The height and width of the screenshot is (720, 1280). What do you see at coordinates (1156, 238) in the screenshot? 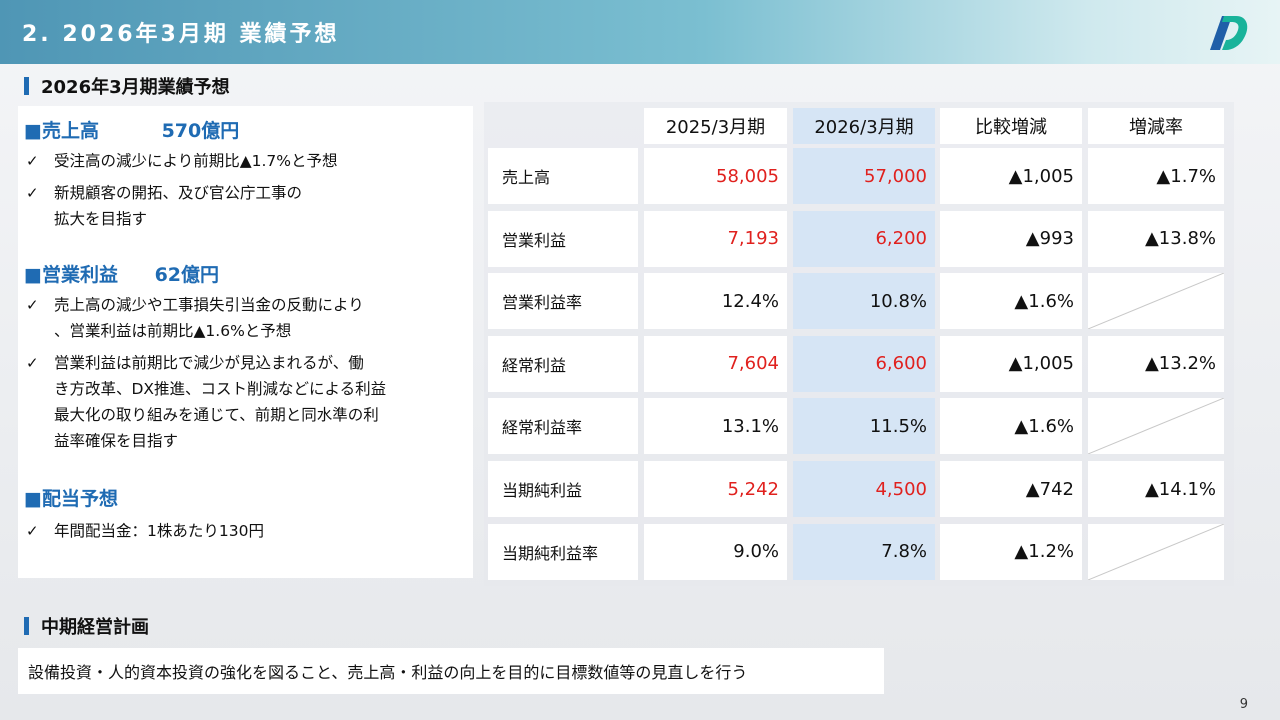
I see `table-change-rate-value: ▲13.8%` at bounding box center [1156, 238].